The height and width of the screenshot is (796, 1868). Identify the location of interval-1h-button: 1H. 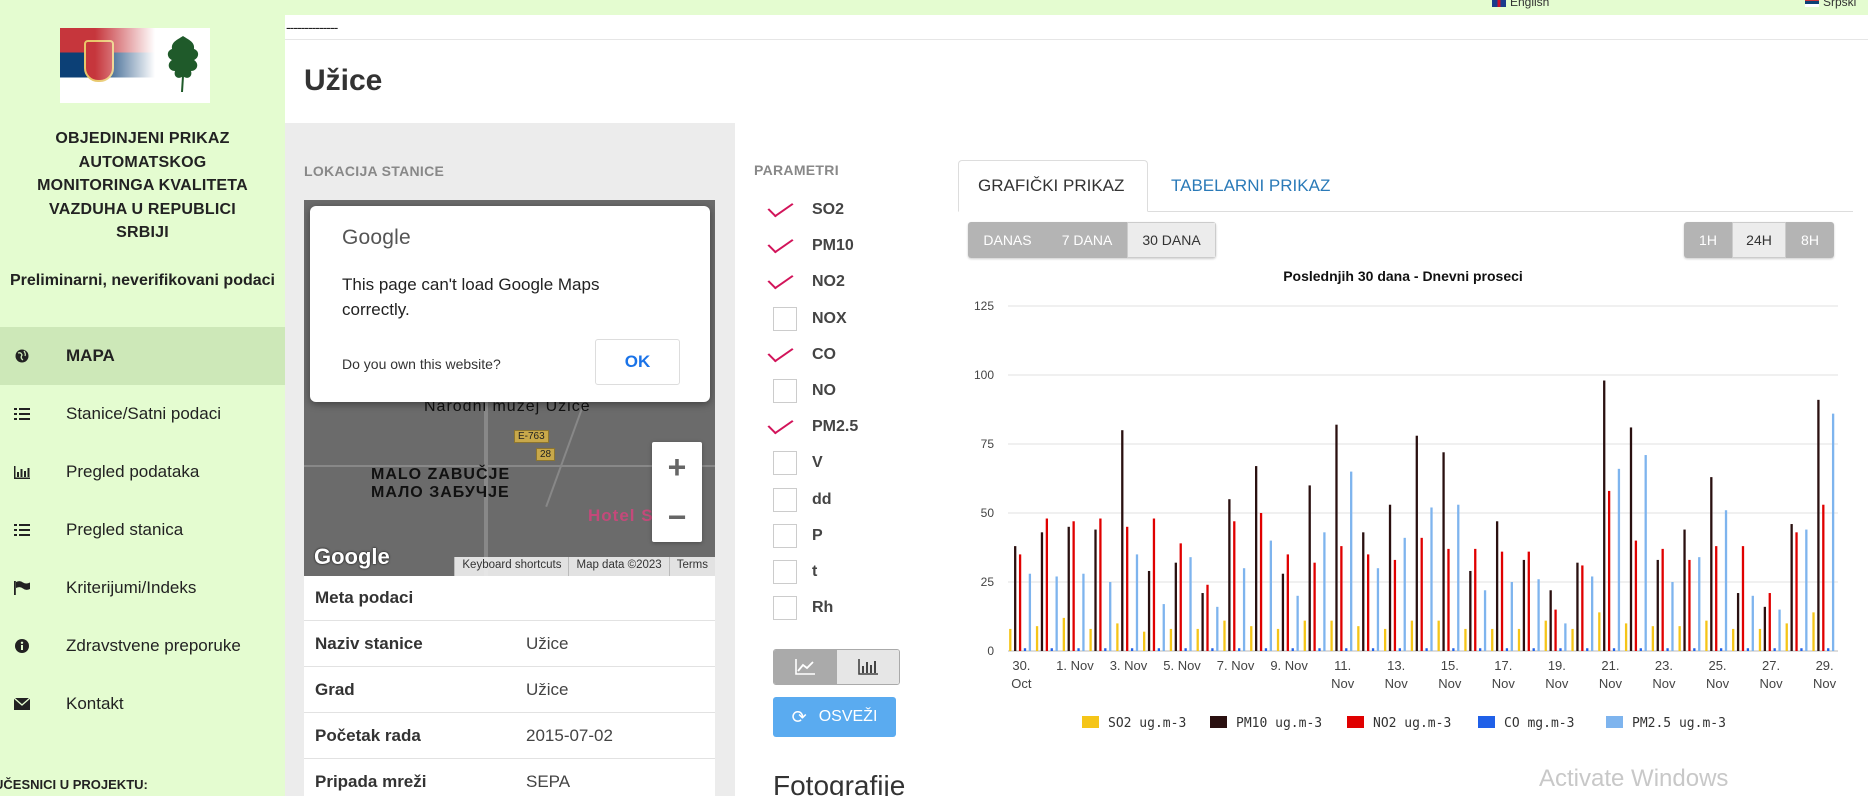
(1708, 240).